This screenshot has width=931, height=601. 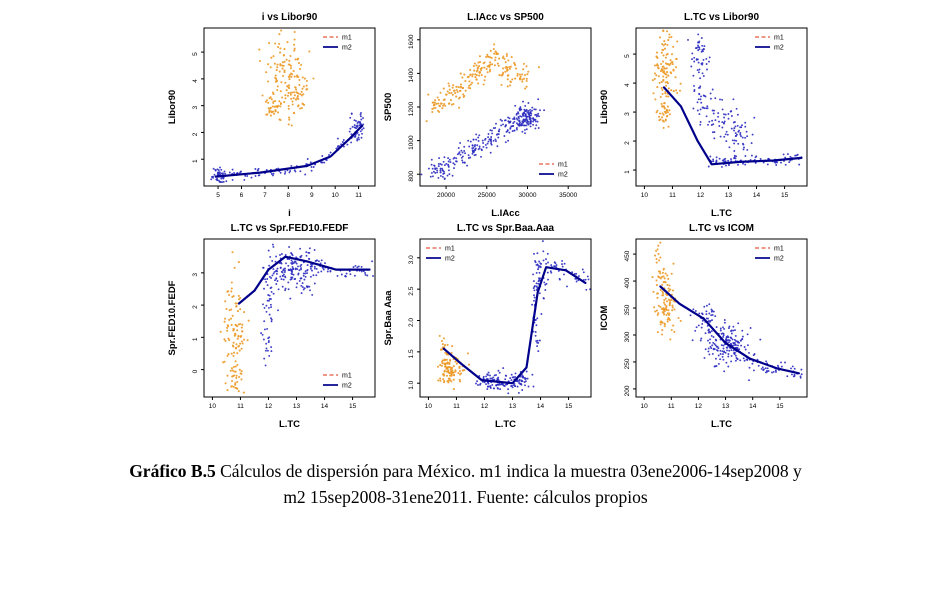 I want to click on svg-text: 2.0, so click(x=411, y=322).